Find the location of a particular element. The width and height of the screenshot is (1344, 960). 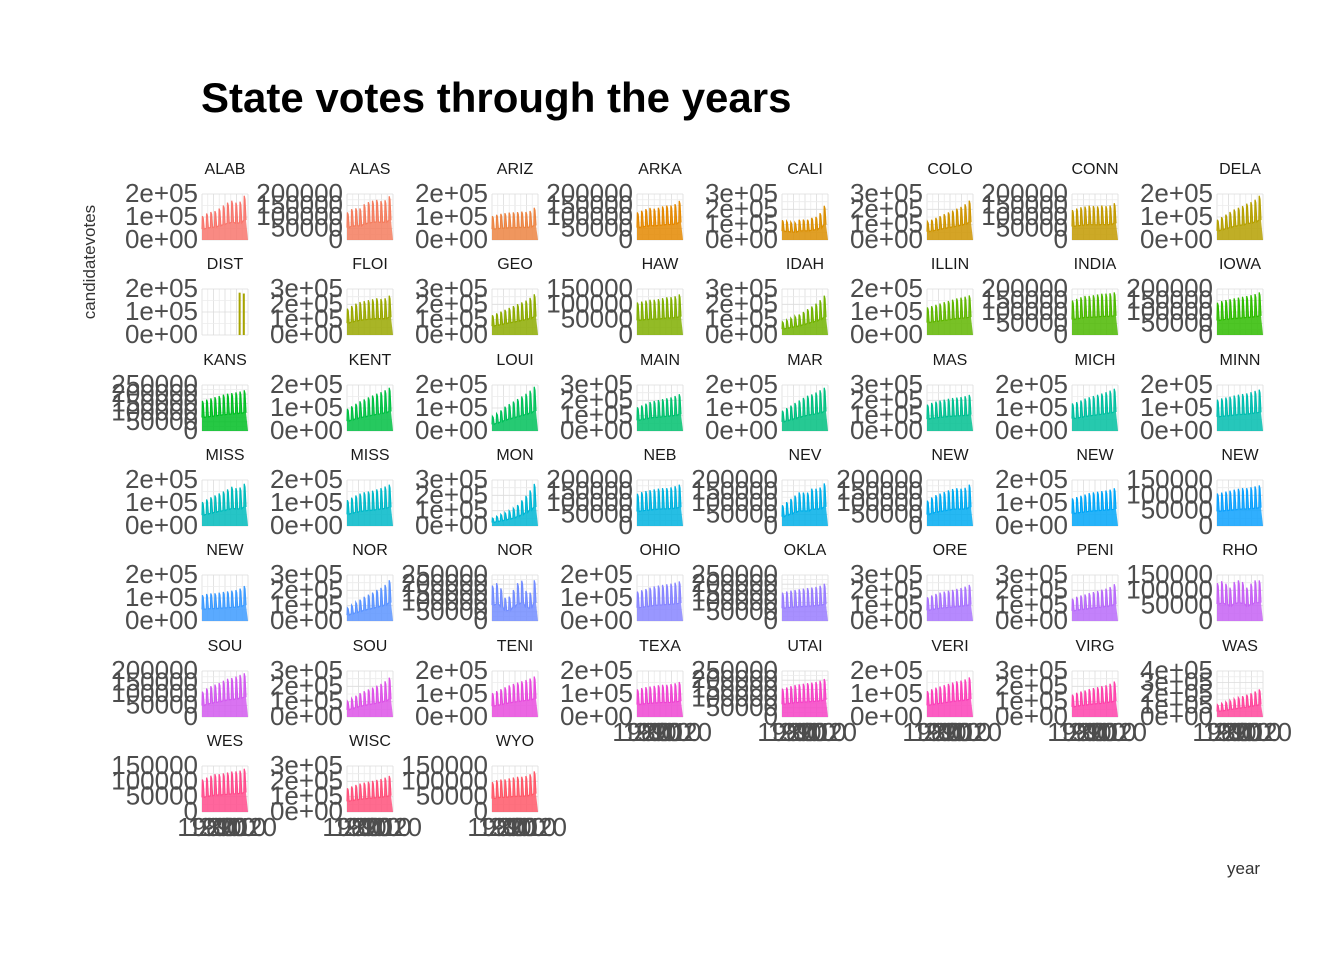

facet-strip-label: VERI is located at coordinates (949, 646).